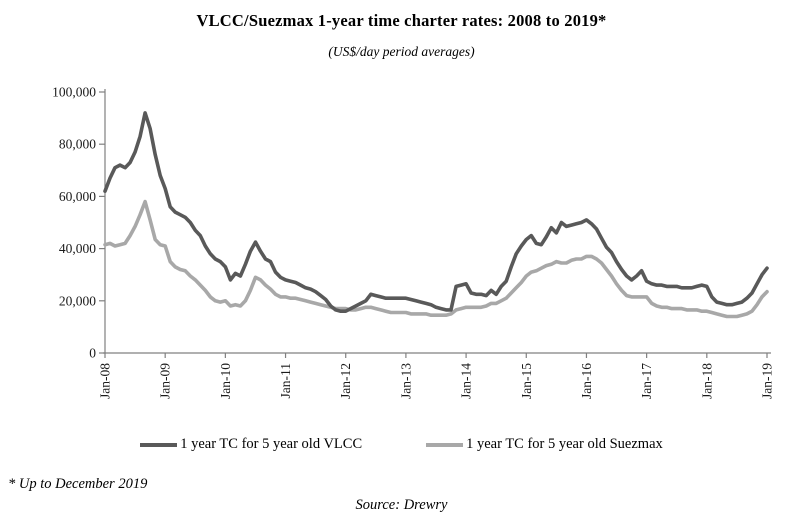  I want to click on legend-item-vlcc: 1 year TC for 5 year old VLCC, so click(251, 444).